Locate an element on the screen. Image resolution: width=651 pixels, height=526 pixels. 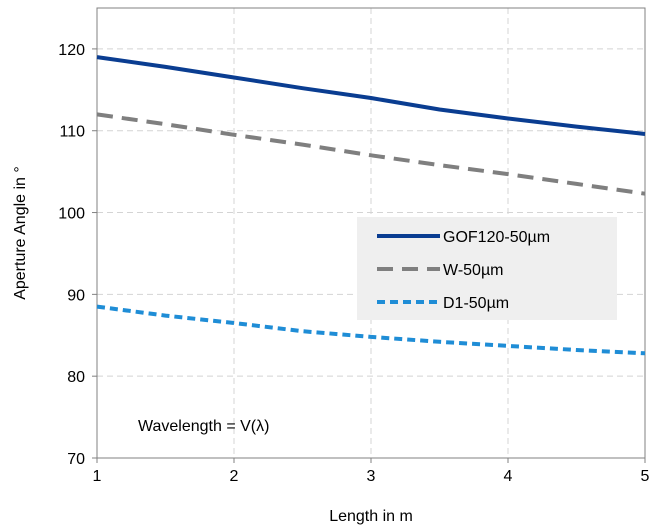
x-axis-label: Length in m is located at coordinates (371, 516).